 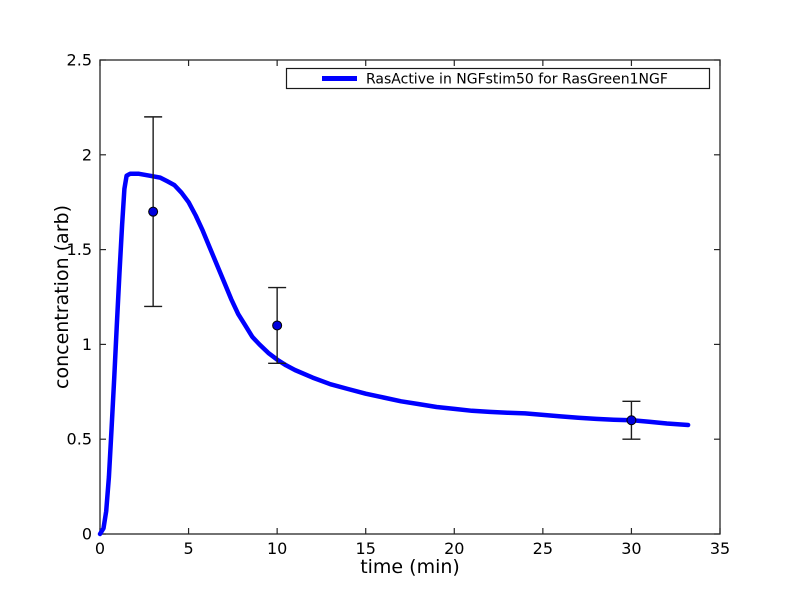 What do you see at coordinates (517, 80) in the screenshot?
I see `legend-label: RasActive in NGFstim50 for RasGreen1NGF` at bounding box center [517, 80].